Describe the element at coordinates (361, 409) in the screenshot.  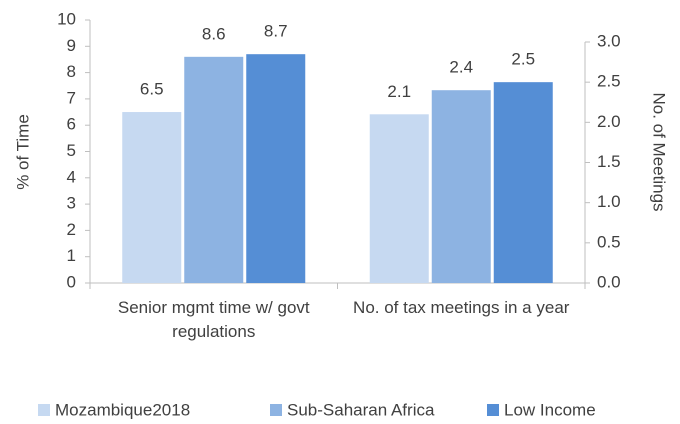
I see `legend-label: Sub-Saharan Africa` at that location.